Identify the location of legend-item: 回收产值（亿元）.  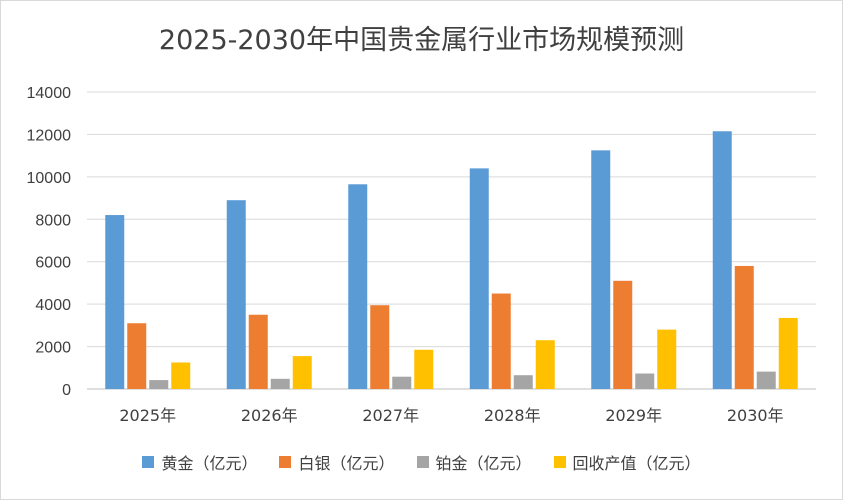
(627, 462).